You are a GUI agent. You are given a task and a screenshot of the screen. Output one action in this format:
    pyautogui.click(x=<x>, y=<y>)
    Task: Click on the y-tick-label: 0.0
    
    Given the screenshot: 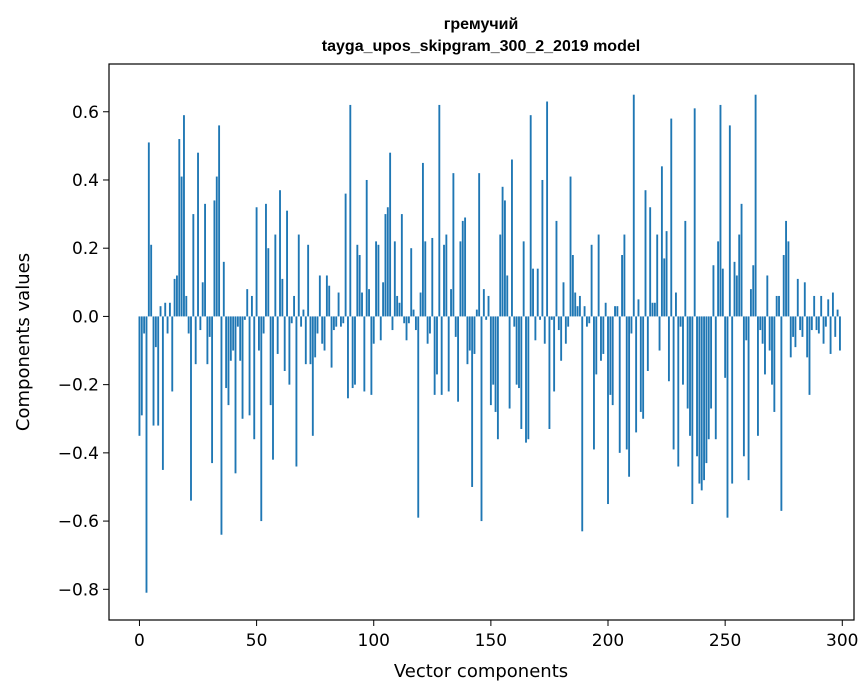 What is the action you would take?
    pyautogui.click(x=85, y=317)
    